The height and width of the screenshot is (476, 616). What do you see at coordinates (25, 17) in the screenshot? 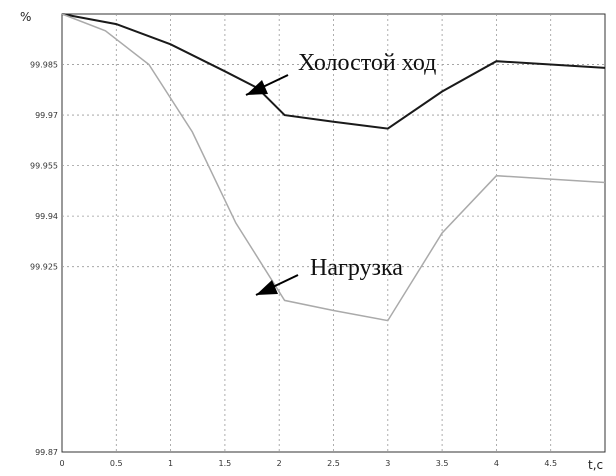
I see `y-axis-label: %` at bounding box center [25, 17].